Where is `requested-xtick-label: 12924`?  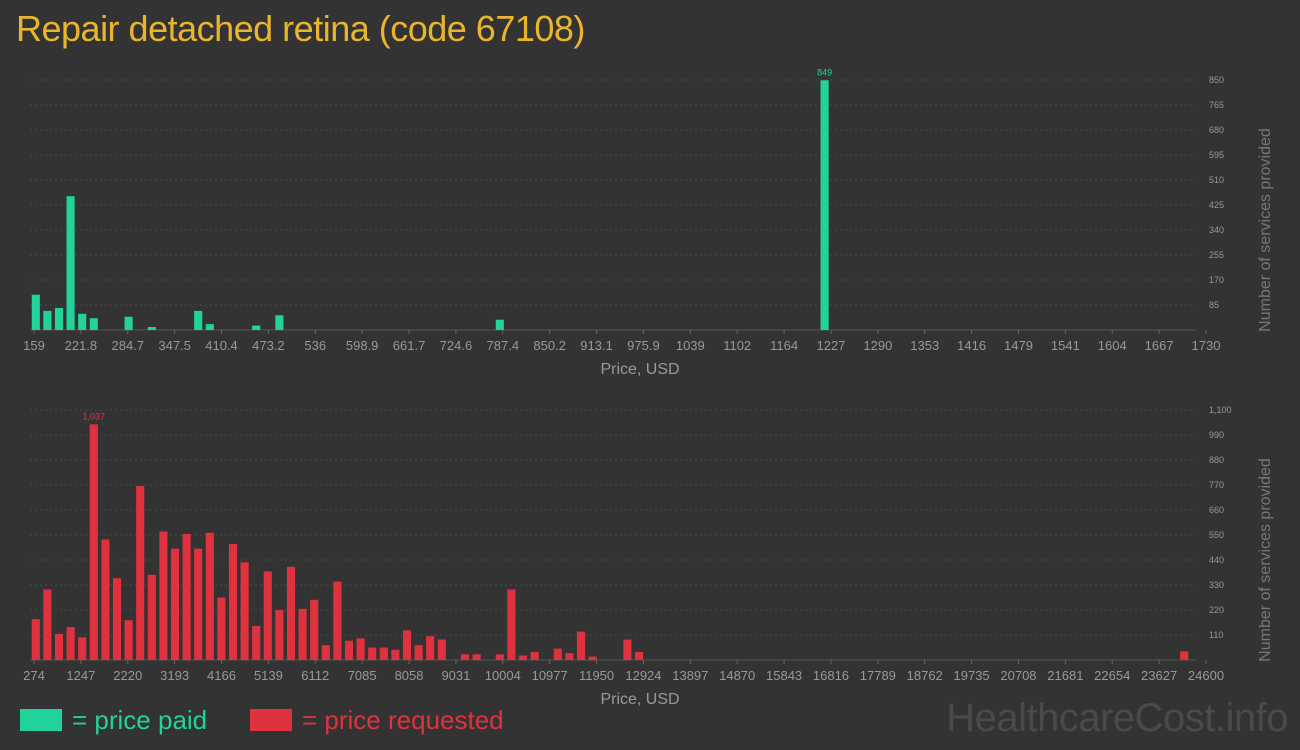 requested-xtick-label: 12924 is located at coordinates (643, 675).